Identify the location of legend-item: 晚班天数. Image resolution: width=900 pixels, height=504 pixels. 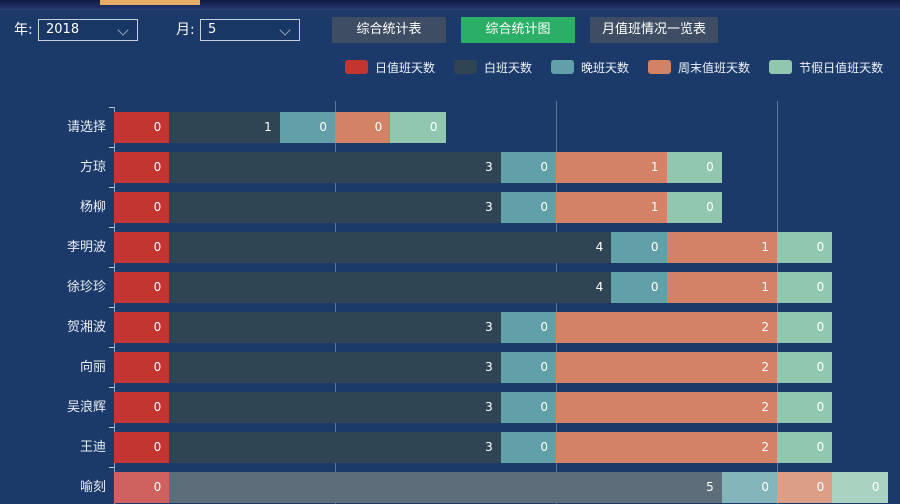
(590, 67).